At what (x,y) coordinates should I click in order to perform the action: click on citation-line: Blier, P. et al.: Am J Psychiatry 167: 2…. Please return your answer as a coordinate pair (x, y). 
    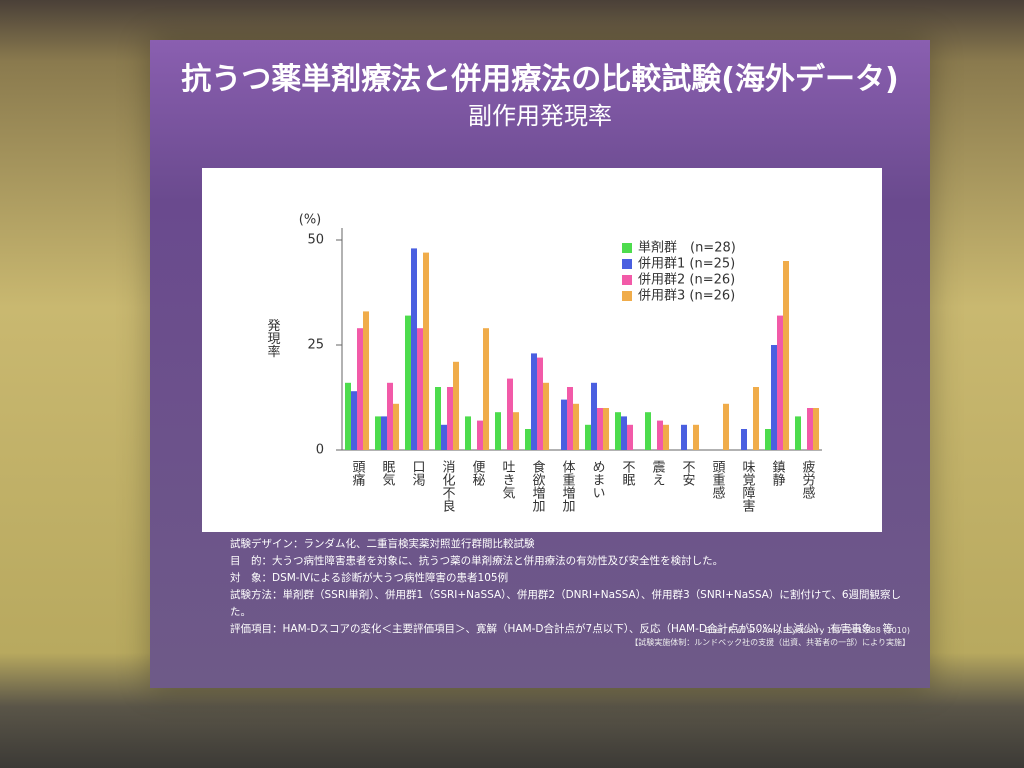
    Looking at the image, I should click on (807, 630).